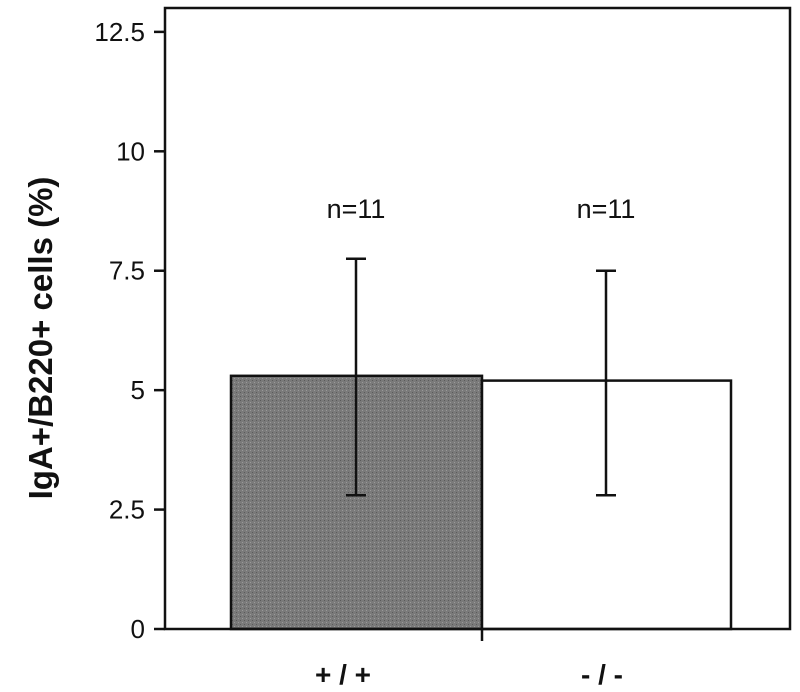 Image resolution: width=800 pixels, height=692 pixels. Describe the element at coordinates (343, 674) in the screenshot. I see `x-tick-label: + / +` at that location.